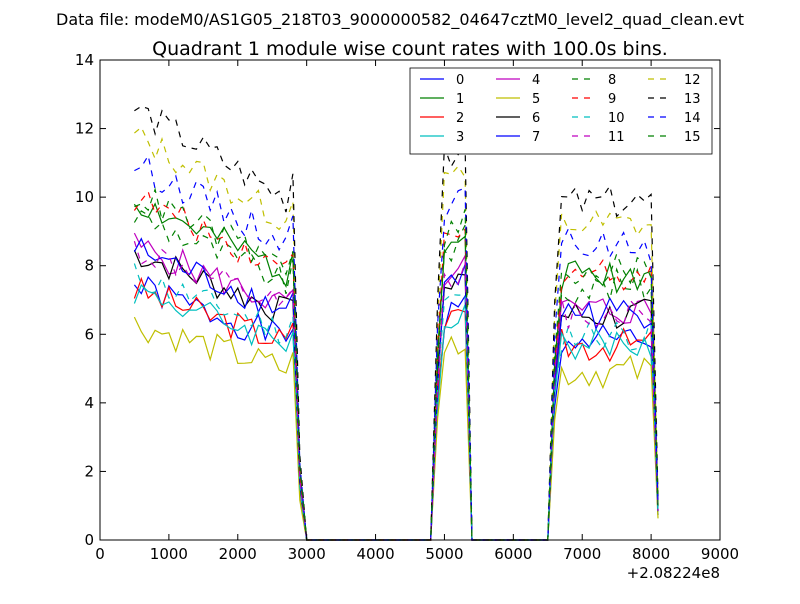 The image size is (800, 604). I want to click on legend-label-6: 6, so click(536, 118).